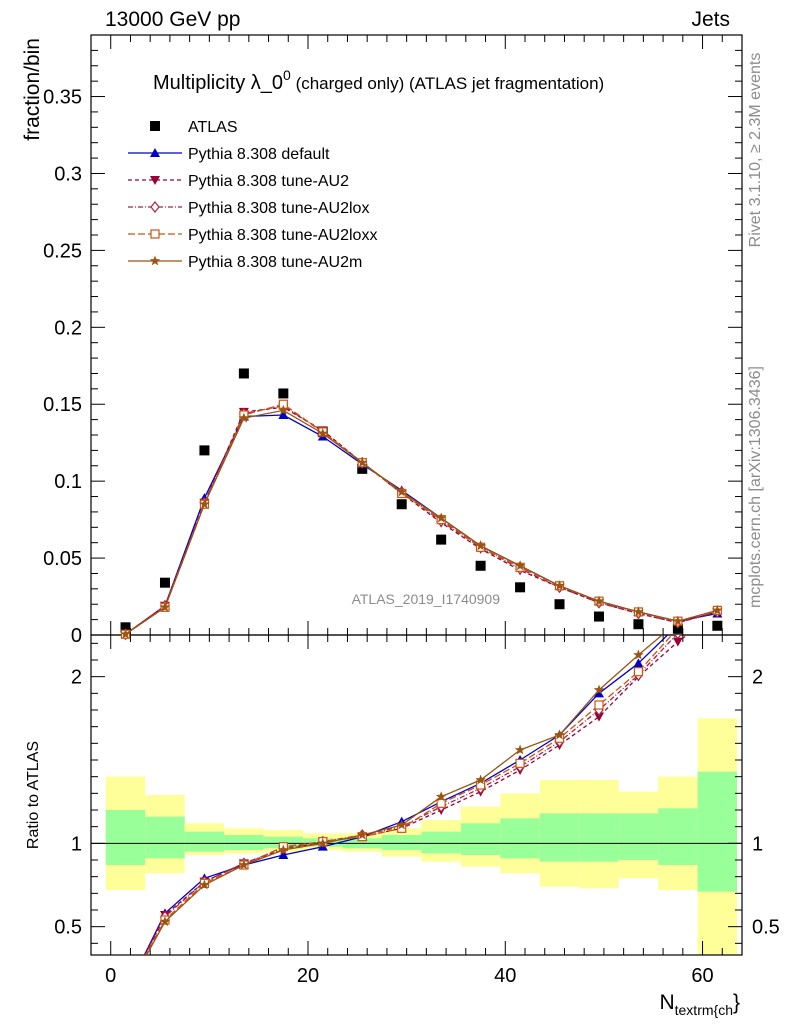 The image size is (786, 1024). Describe the element at coordinates (308, 976) in the screenshot. I see `xtick-label-1: 20` at that location.